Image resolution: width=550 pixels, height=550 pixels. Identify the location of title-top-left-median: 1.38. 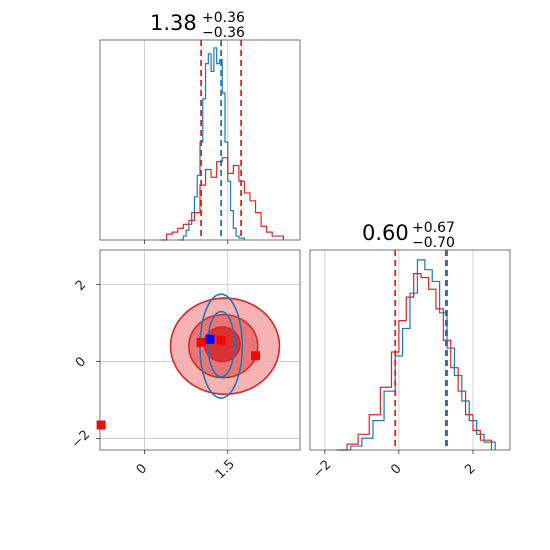
(173, 23).